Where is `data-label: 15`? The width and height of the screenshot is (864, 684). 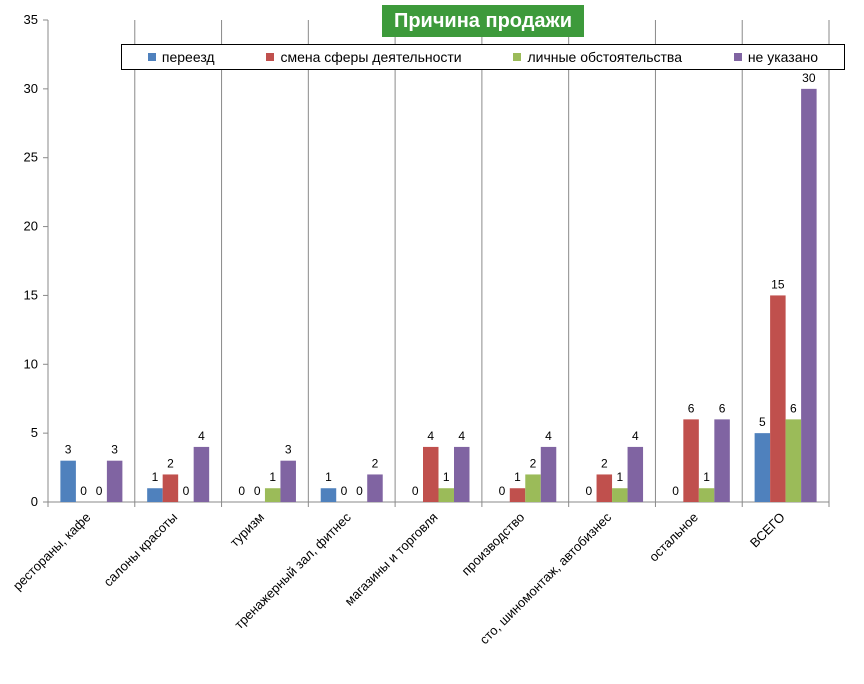
data-label: 15 is located at coordinates (778, 284).